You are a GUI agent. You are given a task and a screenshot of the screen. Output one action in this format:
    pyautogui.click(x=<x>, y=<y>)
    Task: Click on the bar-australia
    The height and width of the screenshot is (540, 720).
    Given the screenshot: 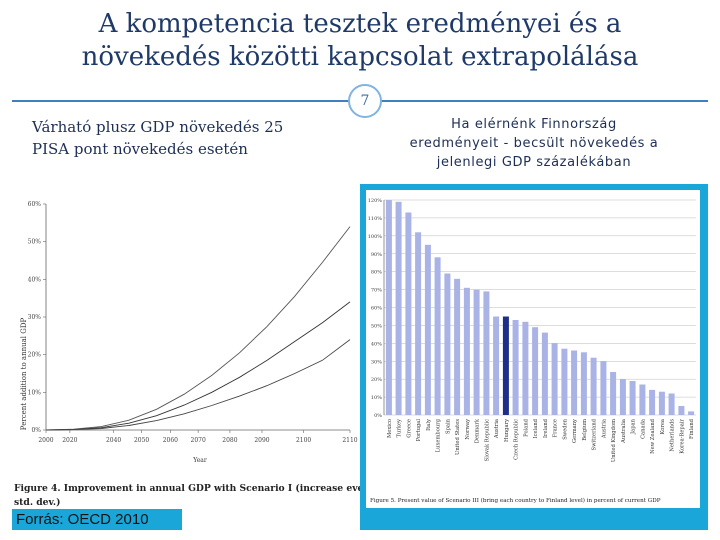 What is the action you would take?
    pyautogui.click(x=622, y=397)
    